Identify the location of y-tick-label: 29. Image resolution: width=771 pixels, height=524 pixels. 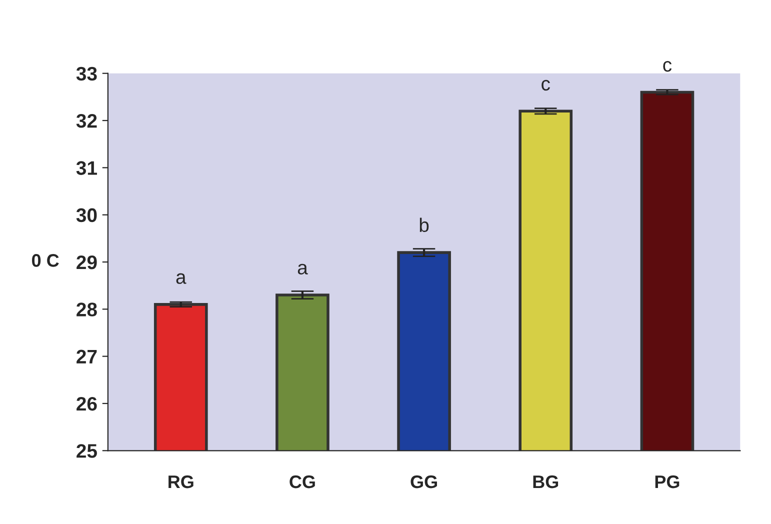
(86, 262).